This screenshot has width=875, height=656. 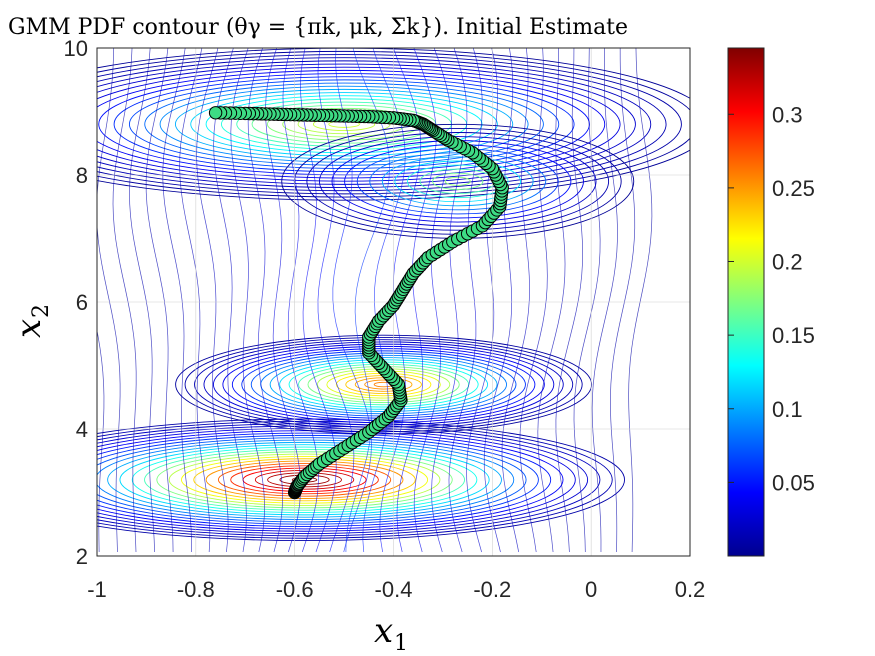 What do you see at coordinates (196, 589) in the screenshot?
I see `x-tick-label: -0.8` at bounding box center [196, 589].